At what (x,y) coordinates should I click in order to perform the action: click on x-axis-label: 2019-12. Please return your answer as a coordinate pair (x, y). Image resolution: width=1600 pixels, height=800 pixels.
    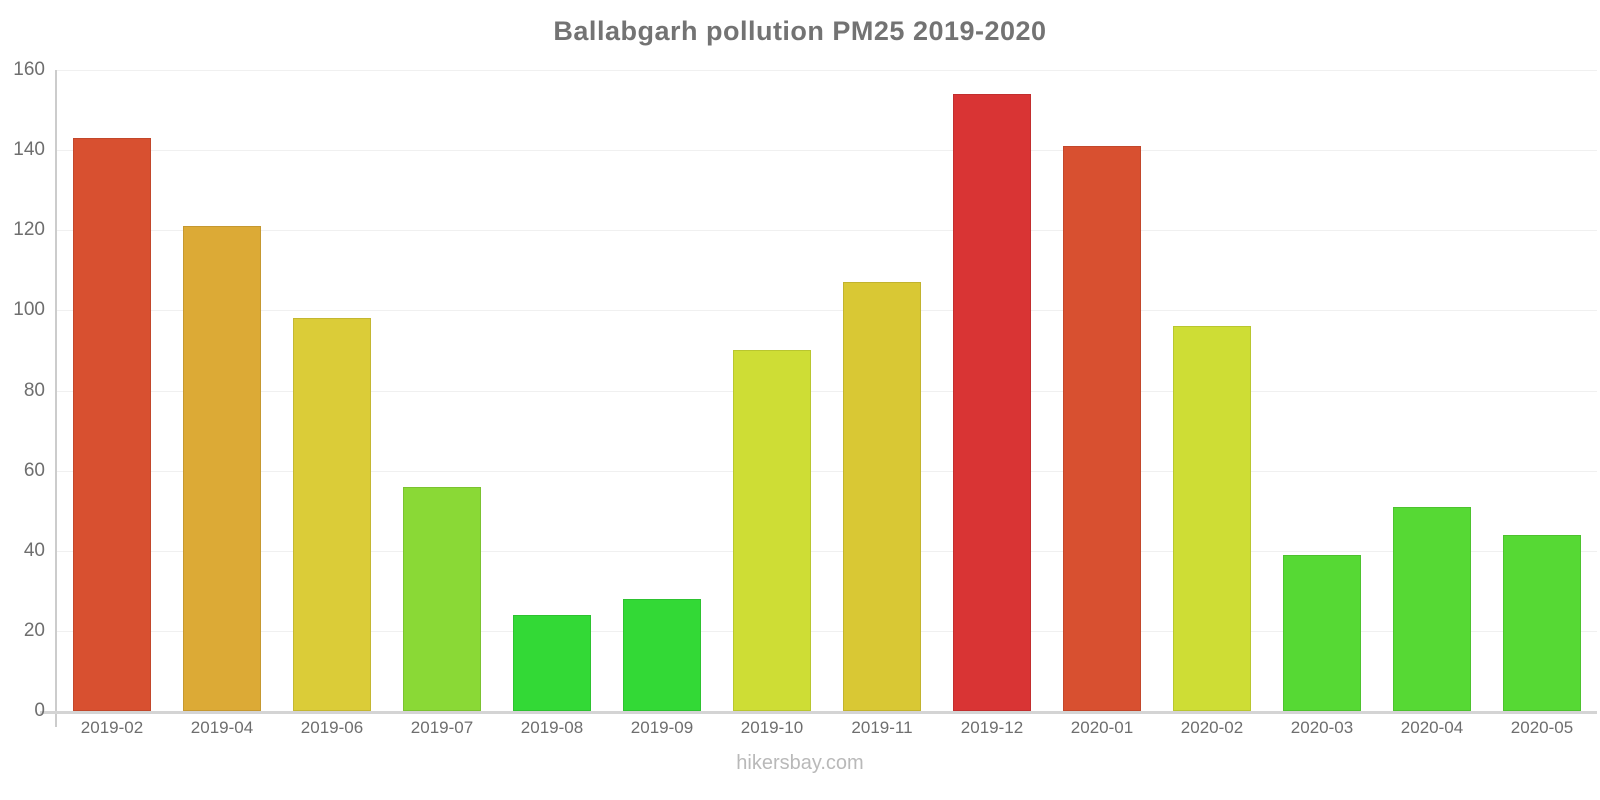
    Looking at the image, I should click on (992, 727).